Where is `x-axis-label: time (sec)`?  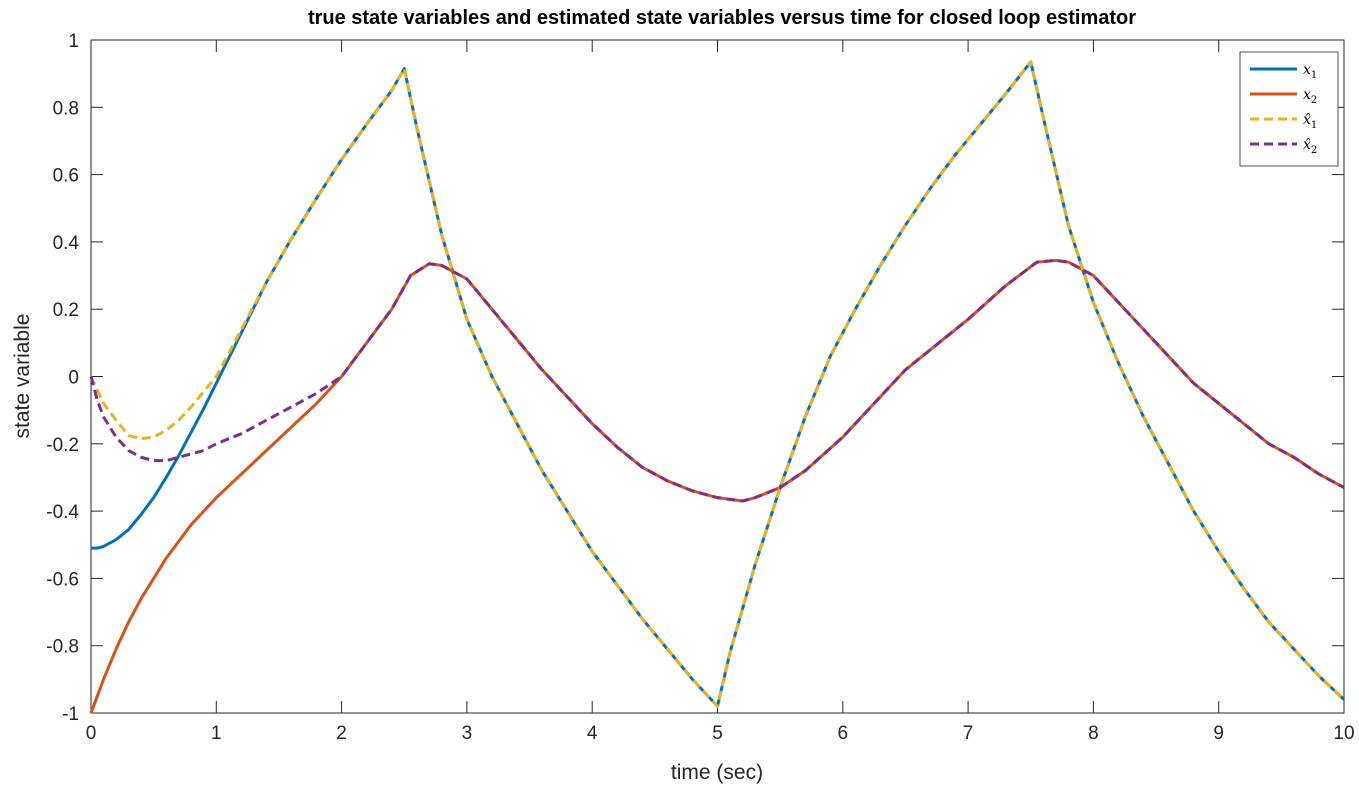 x-axis-label: time (sec) is located at coordinates (717, 772).